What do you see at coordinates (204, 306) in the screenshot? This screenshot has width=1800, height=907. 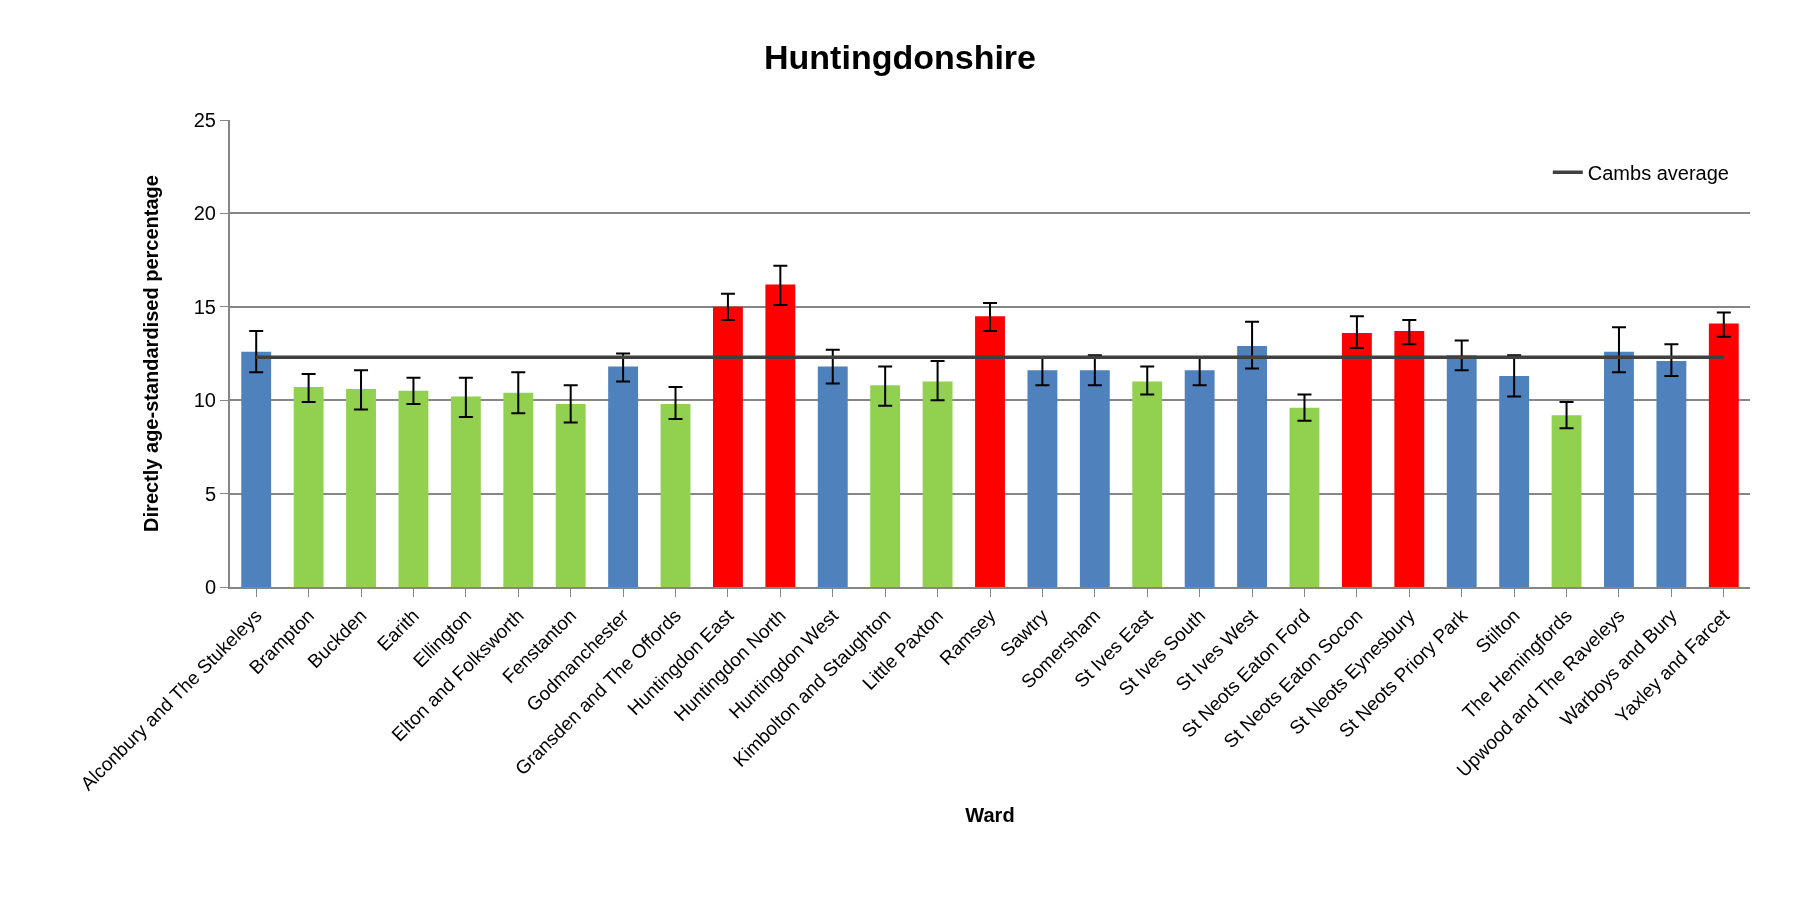 I see `y-tick-label: 15` at bounding box center [204, 306].